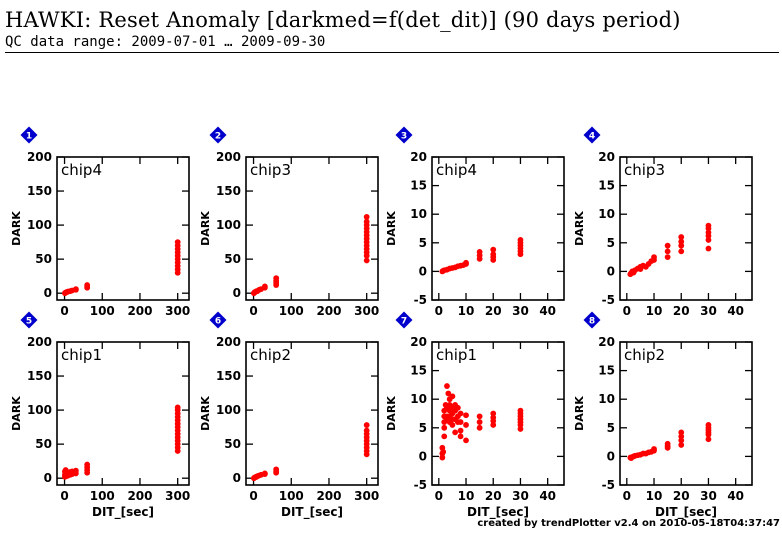 The image size is (782, 542). I want to click on x-tick-label: 40, so click(547, 496).